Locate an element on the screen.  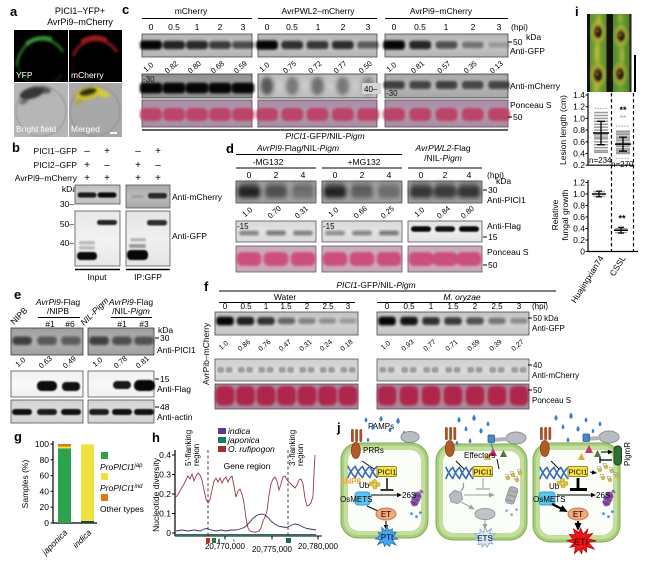
svg-text: ProPICI1ind is located at coordinates (121, 488).